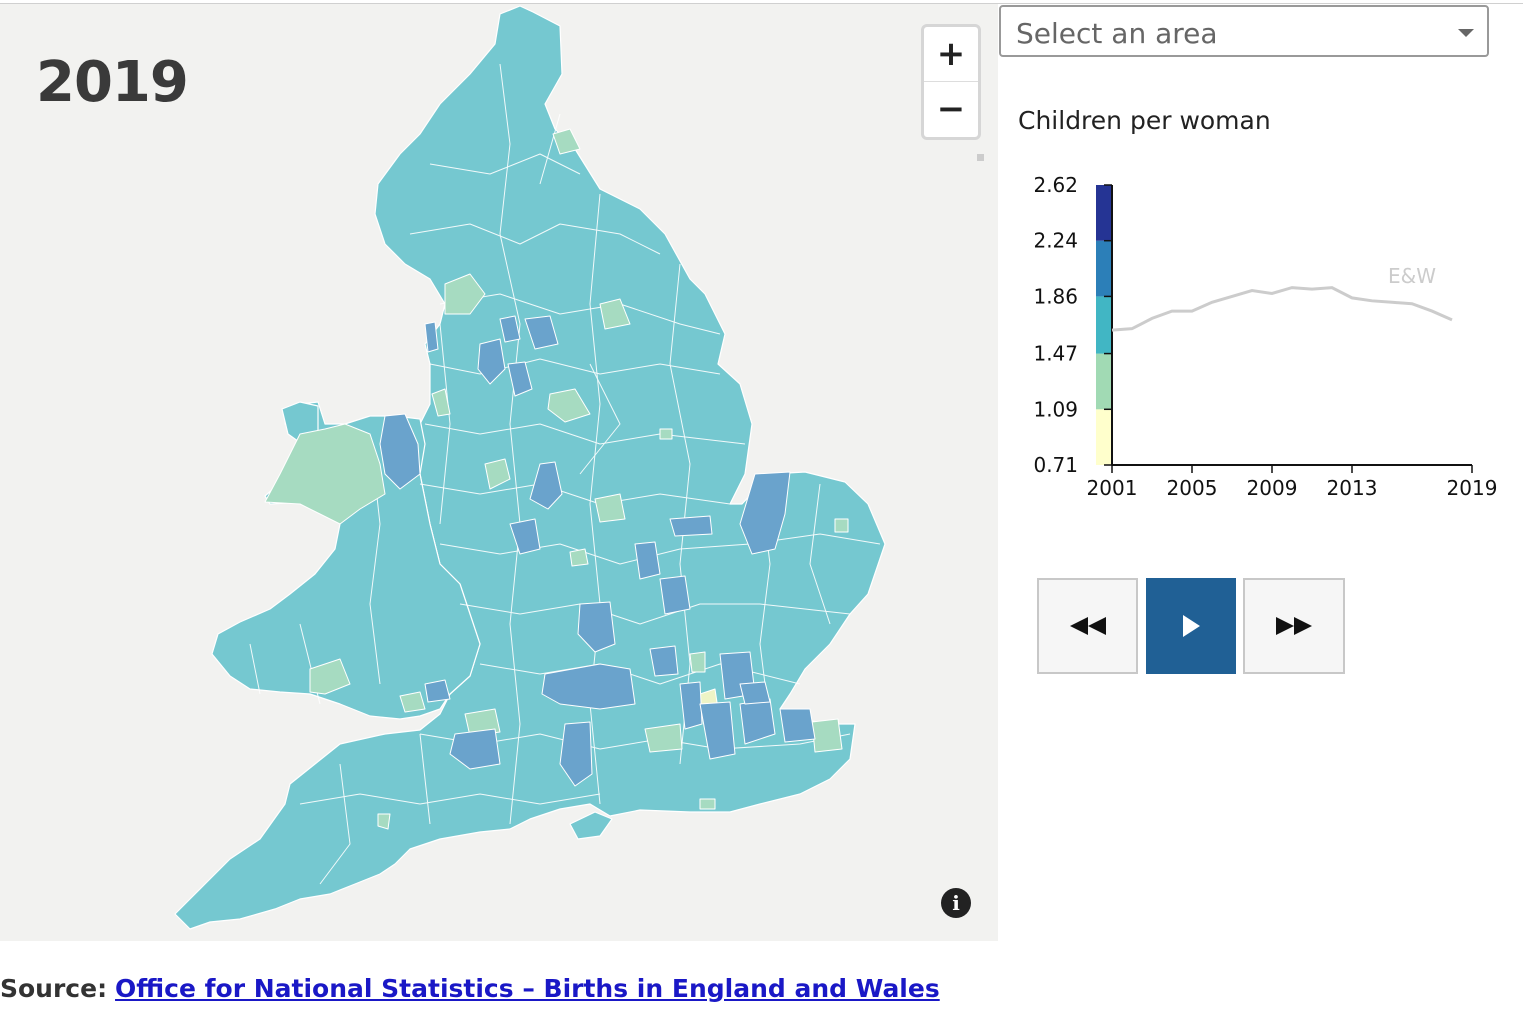 The image size is (1523, 1019). Describe the element at coordinates (591, 825) in the screenshot. I see `region-isle-of-wight` at that location.